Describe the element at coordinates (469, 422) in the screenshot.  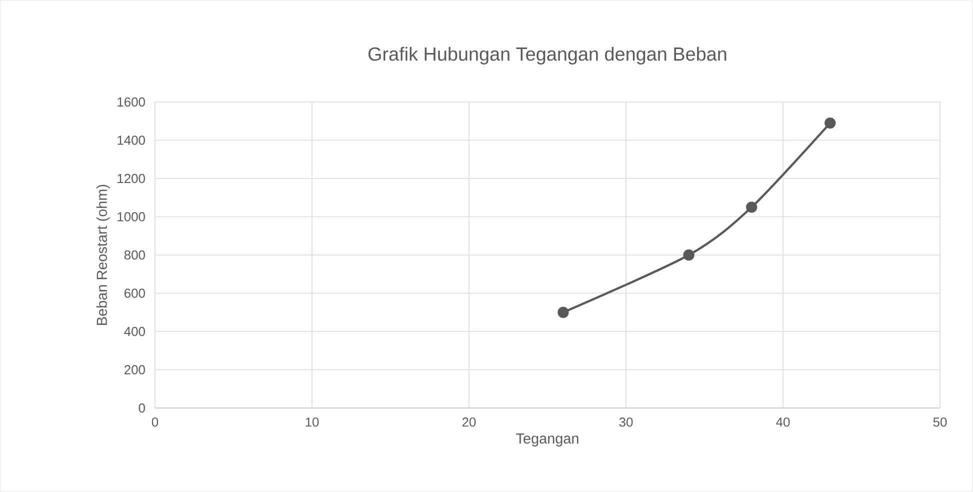
I see `x-tick-label: 20` at that location.